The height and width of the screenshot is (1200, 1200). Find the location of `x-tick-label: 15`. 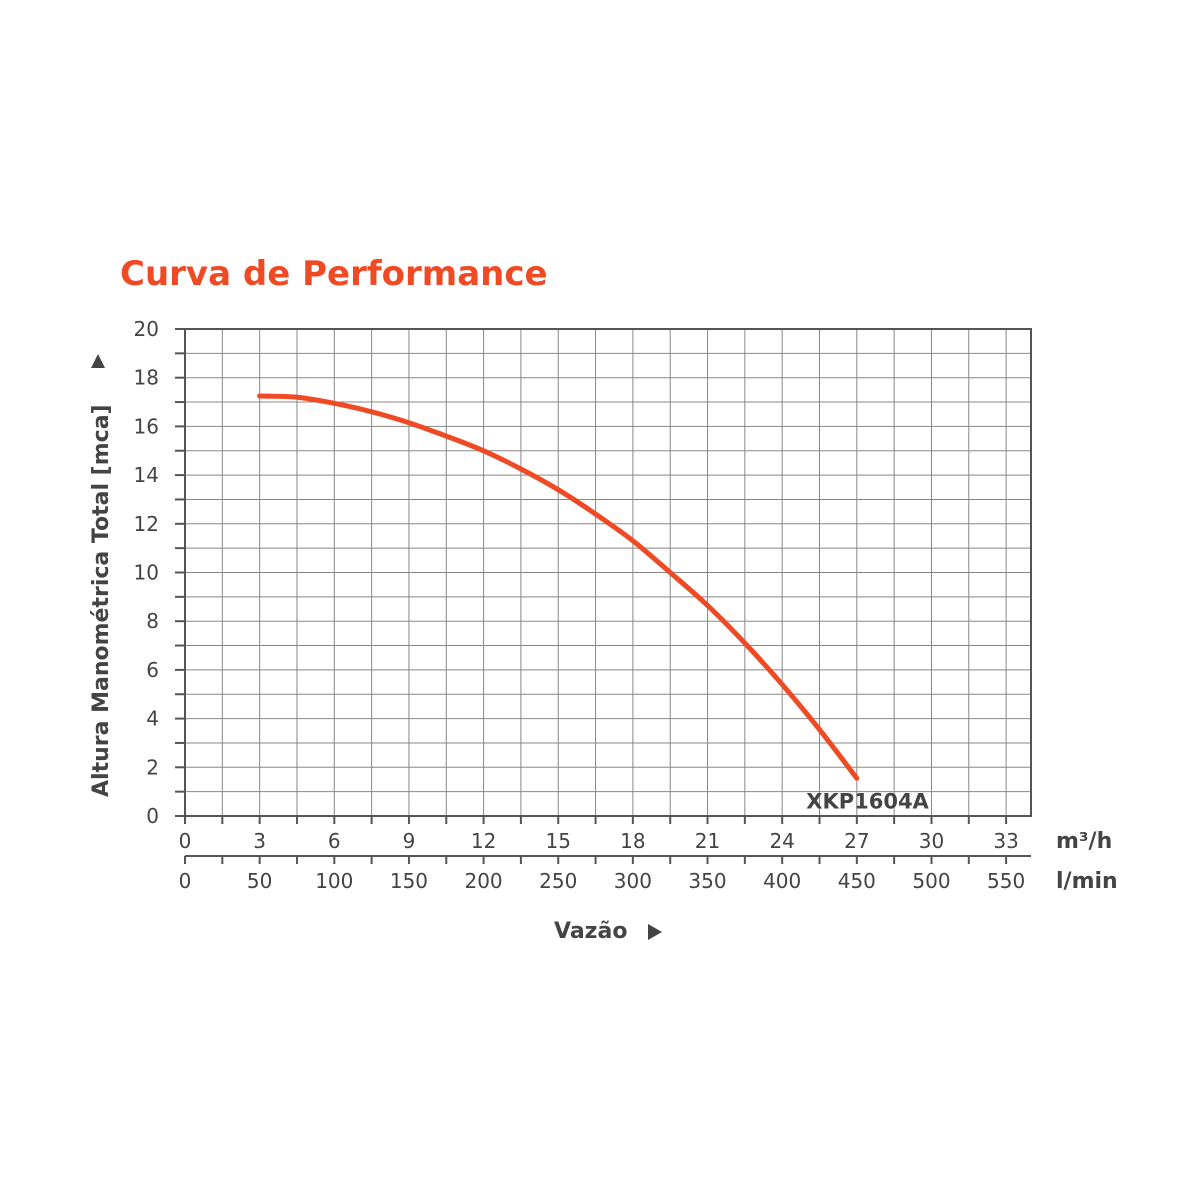

x-tick-label: 15 is located at coordinates (558, 841).